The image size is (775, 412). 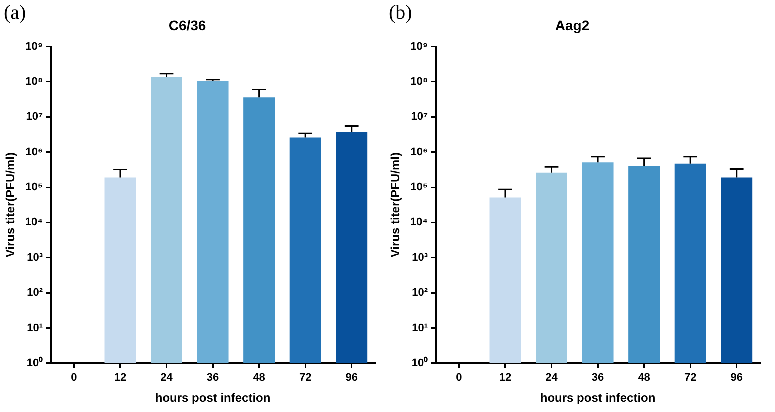 What do you see at coordinates (187, 25) in the screenshot?
I see `chart-title: C6/36` at bounding box center [187, 25].